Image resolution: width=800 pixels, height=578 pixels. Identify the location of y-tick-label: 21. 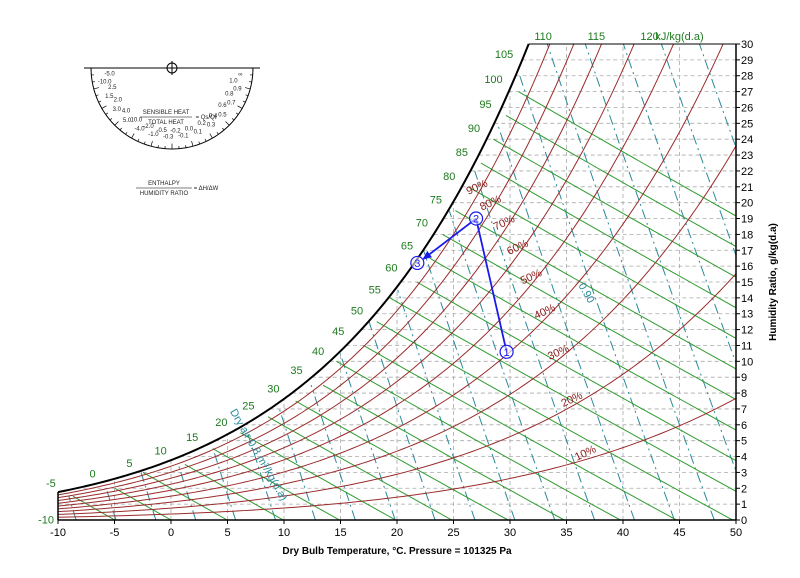
(747, 188).